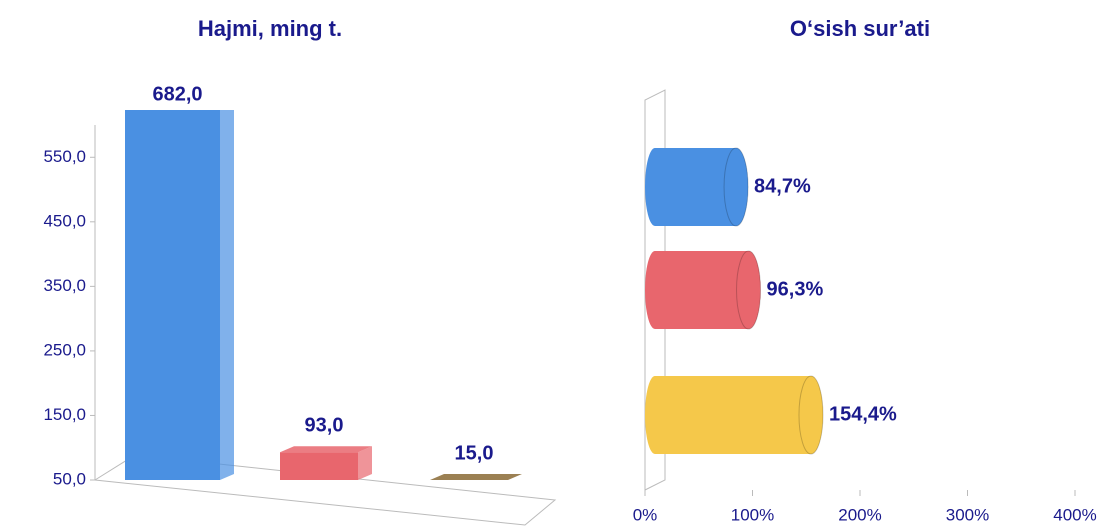 The height and width of the screenshot is (531, 1105). What do you see at coordinates (64, 414) in the screenshot?
I see `y-tick-label: 150,0` at bounding box center [64, 414].